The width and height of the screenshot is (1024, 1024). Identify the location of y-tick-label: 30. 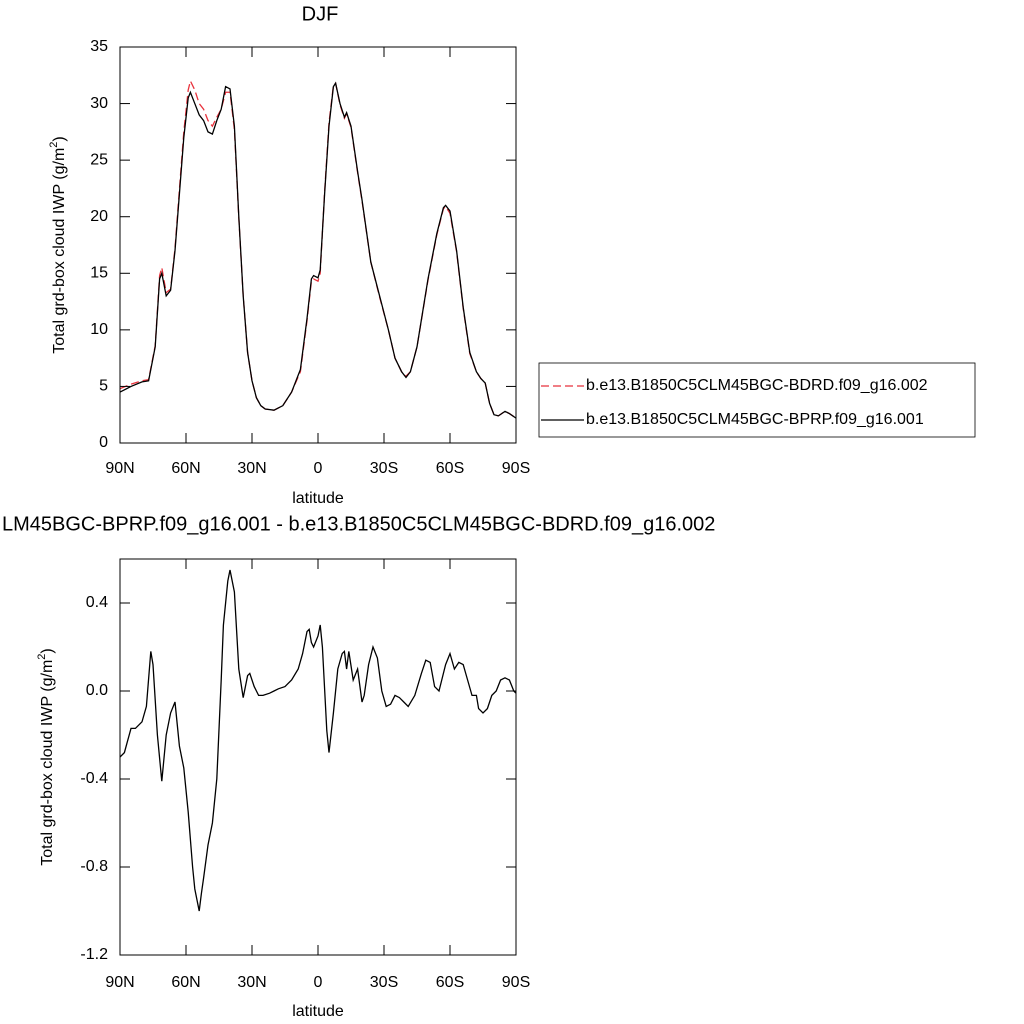
(99, 103).